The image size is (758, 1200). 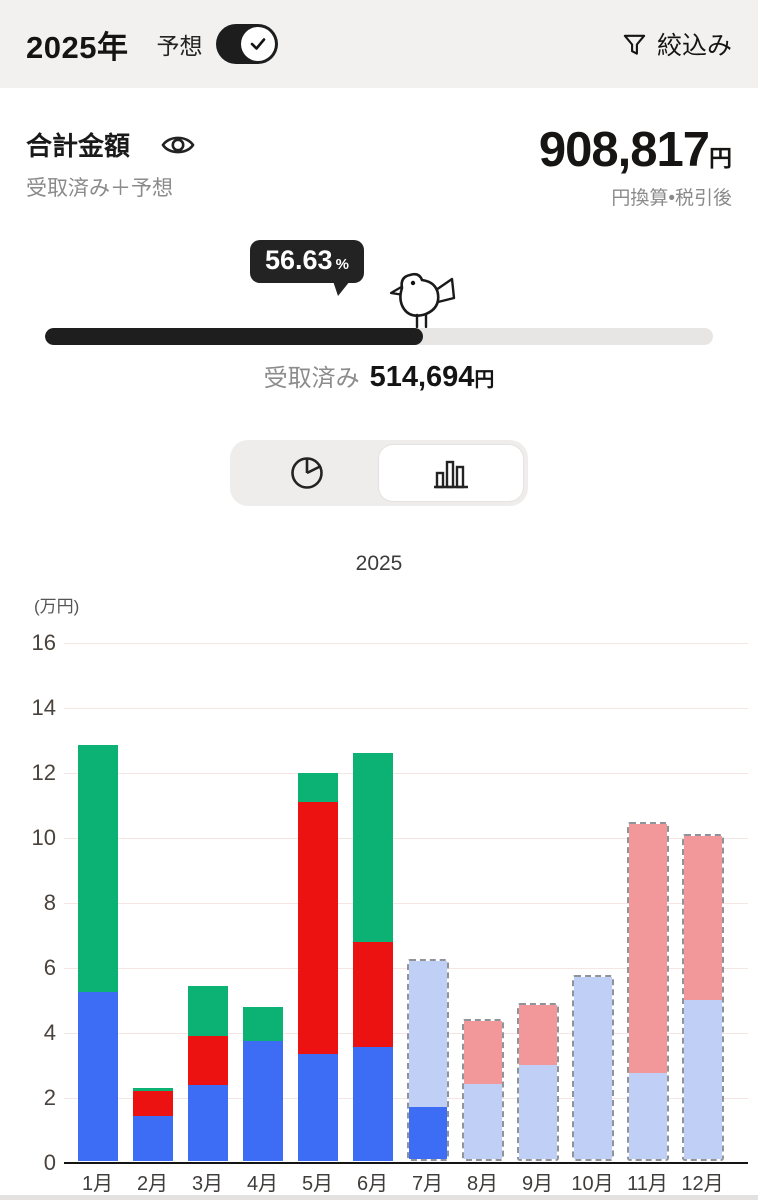 What do you see at coordinates (262, 1184) in the screenshot?
I see `x-tick-label-4月: 4月` at bounding box center [262, 1184].